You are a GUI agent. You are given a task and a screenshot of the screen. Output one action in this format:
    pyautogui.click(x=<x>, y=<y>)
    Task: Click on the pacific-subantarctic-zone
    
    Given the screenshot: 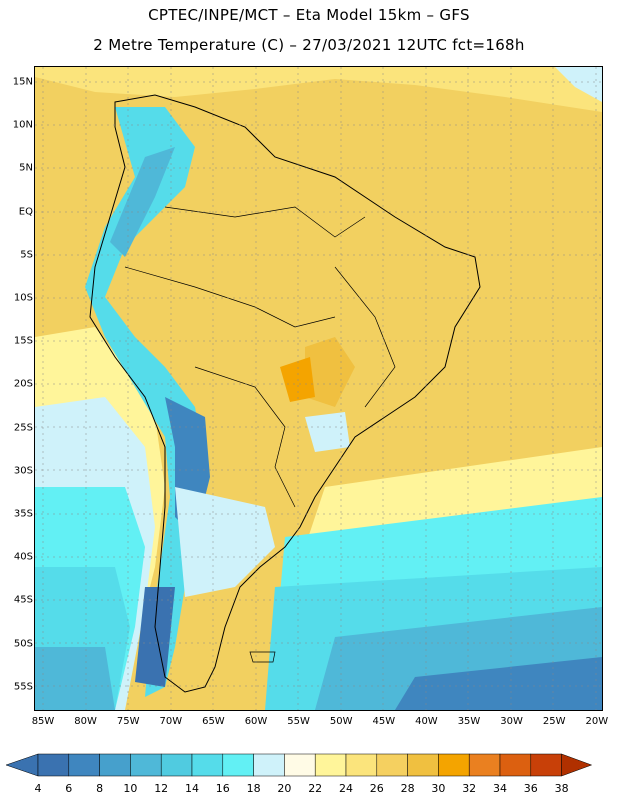 What is the action you would take?
    pyautogui.click(x=75, y=678)
    